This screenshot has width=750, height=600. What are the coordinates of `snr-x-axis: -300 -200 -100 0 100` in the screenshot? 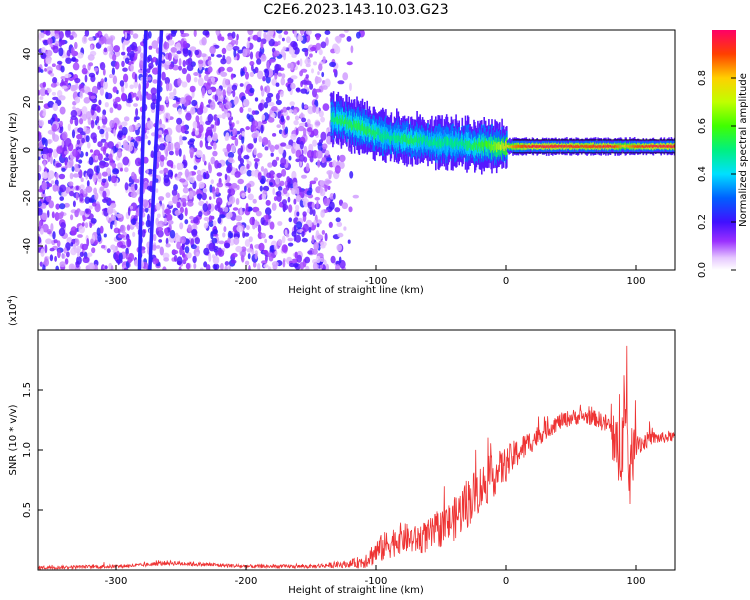 It's located at (375, 576).